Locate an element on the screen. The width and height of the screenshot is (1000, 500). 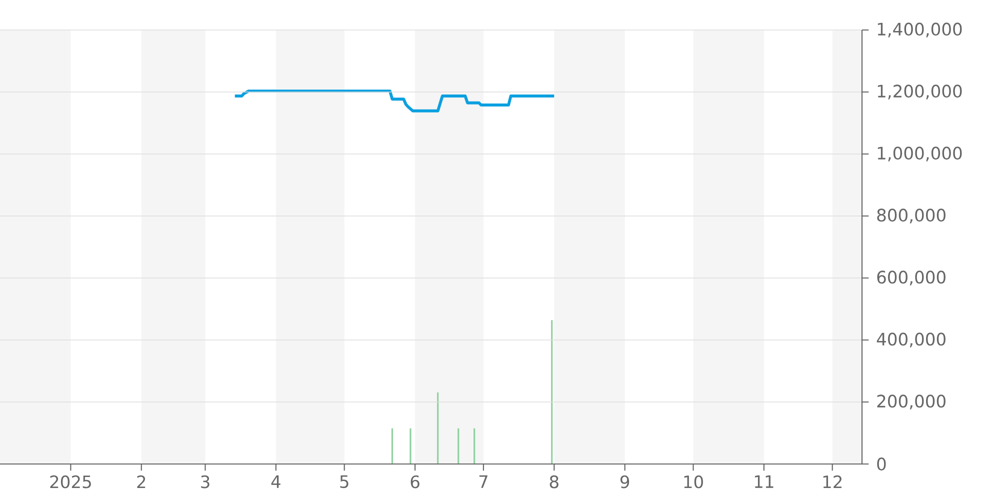
y-tick-label: 1,000,000 is located at coordinates (920, 154).